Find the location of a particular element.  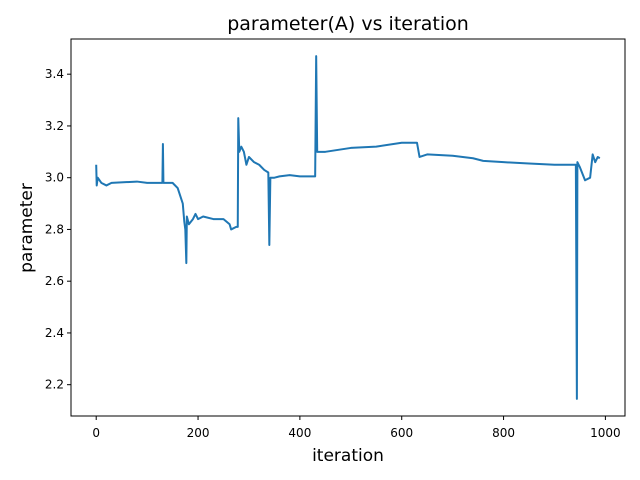

y-tick-label: 2.6 is located at coordinates (54, 281).